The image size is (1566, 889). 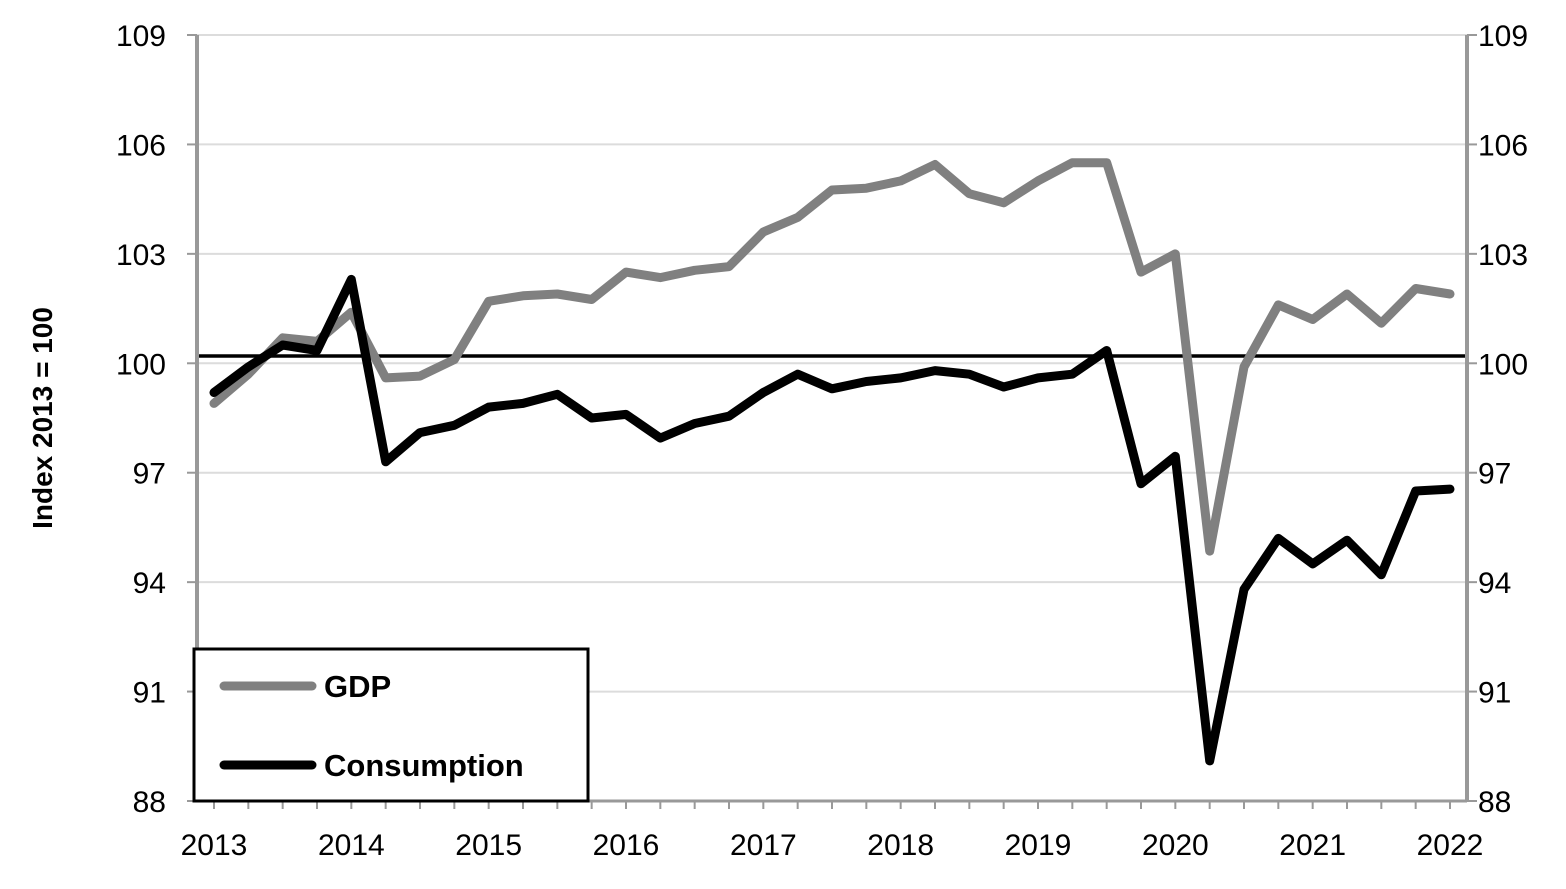 What do you see at coordinates (149, 583) in the screenshot?
I see `y-tick-label-left: 94` at bounding box center [149, 583].